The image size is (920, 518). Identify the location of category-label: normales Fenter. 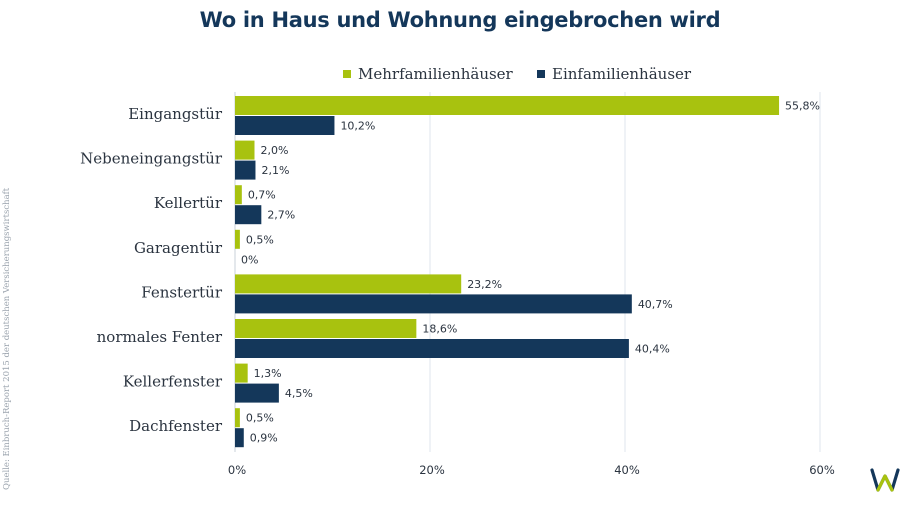
(160, 337).